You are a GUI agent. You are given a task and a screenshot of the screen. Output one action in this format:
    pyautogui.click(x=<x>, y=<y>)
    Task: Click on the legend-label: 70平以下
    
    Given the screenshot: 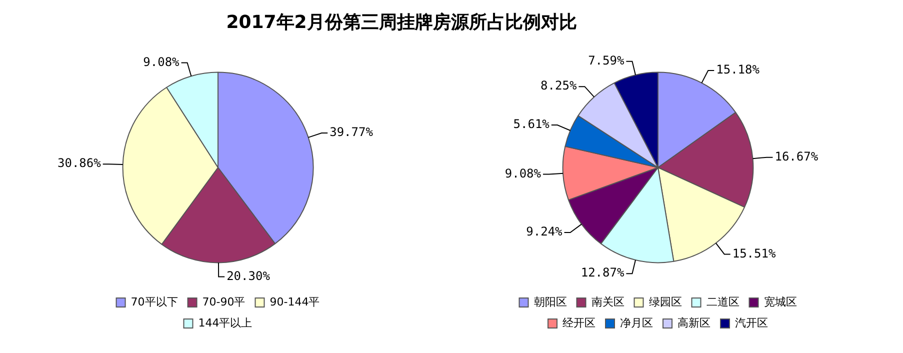 What is the action you would take?
    pyautogui.click(x=154, y=301)
    